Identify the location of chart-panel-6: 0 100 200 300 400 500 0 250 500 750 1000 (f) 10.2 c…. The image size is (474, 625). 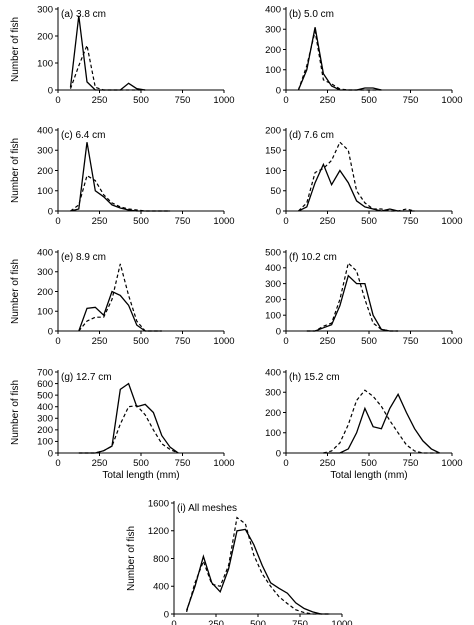
(363, 297).